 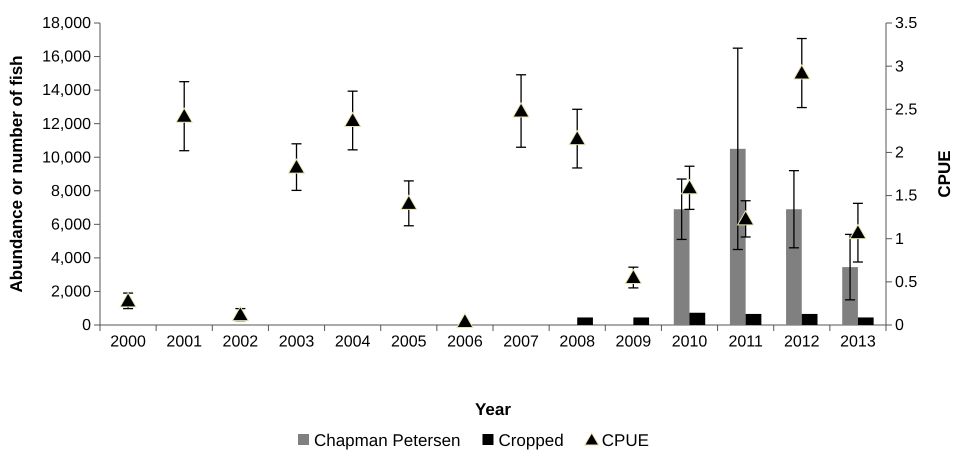 What do you see at coordinates (690, 341) in the screenshot?
I see `x-tick-label: 2010` at bounding box center [690, 341].